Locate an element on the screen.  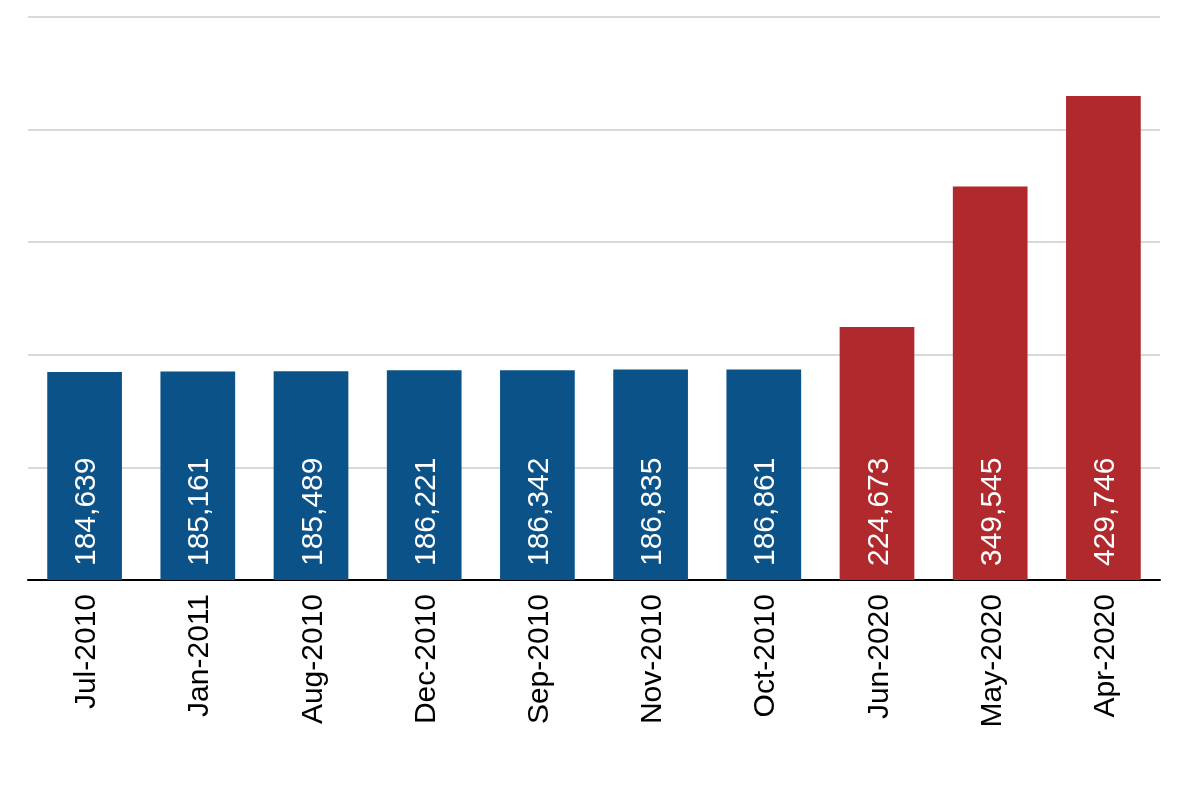
x-tick-label: Jul-2010 is located at coordinates (85, 652).